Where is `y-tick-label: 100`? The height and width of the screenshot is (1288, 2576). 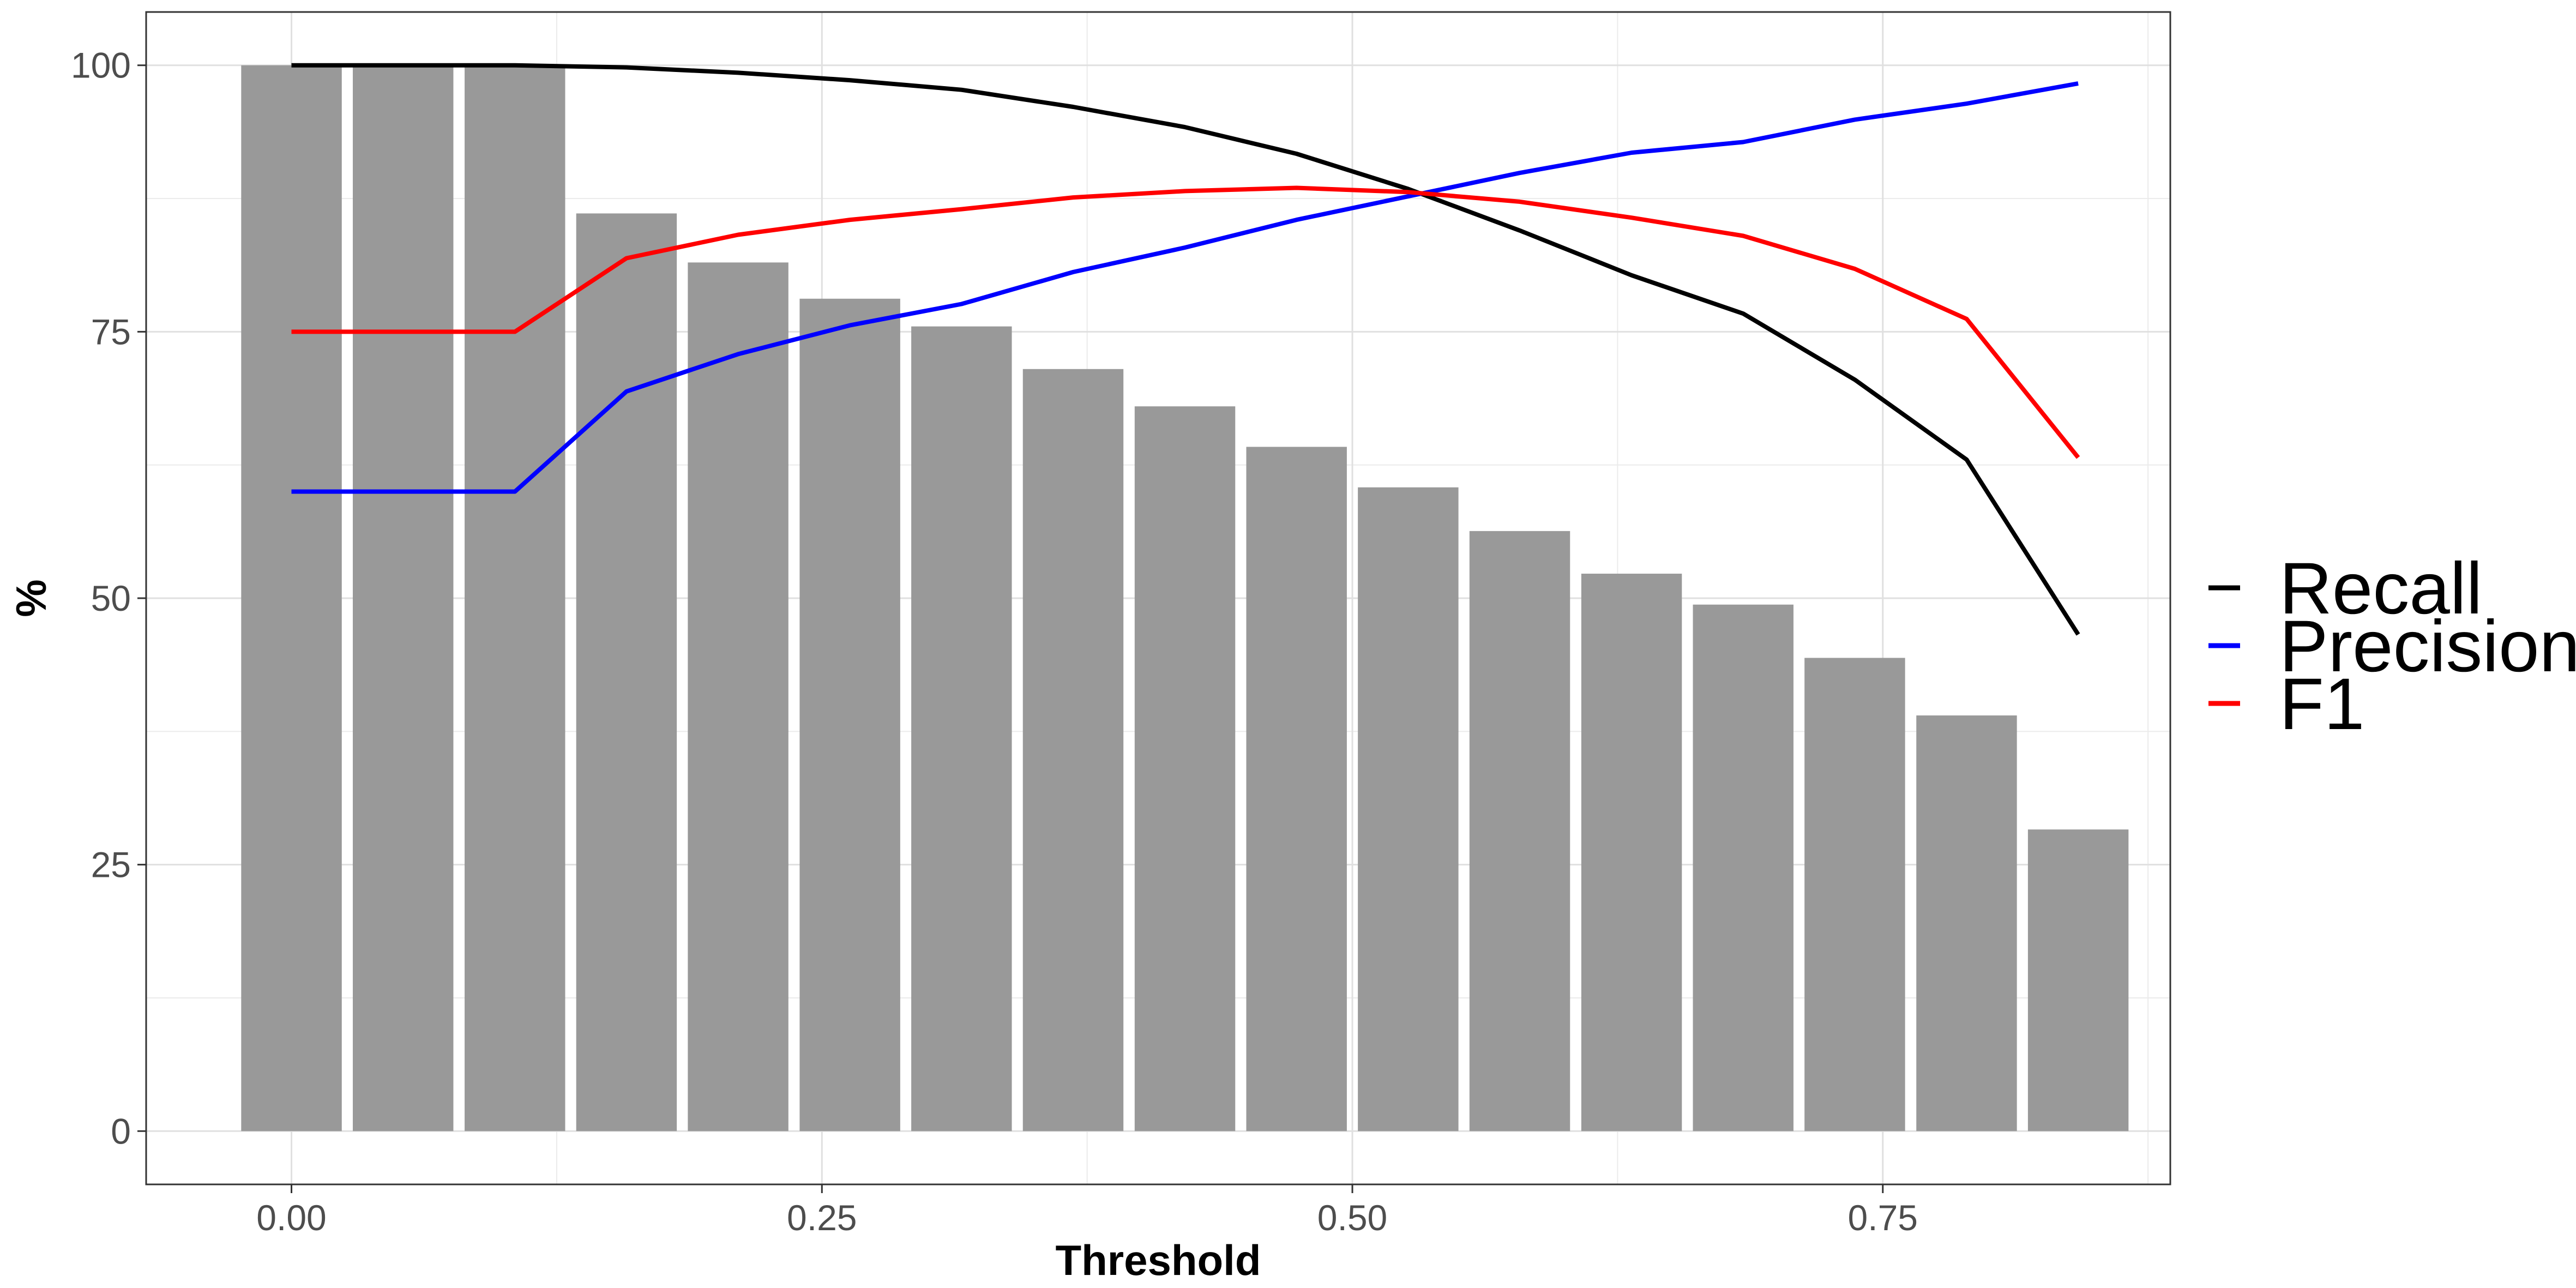
y-tick-label: 100 is located at coordinates (101, 65).